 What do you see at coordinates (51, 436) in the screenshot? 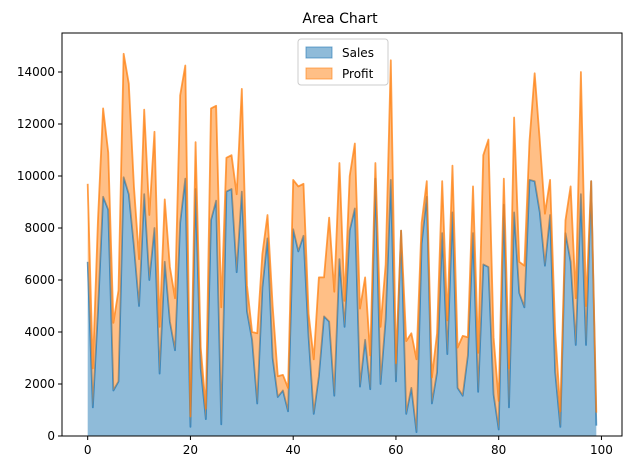
I see `y-tick-label: 0` at bounding box center [51, 436].